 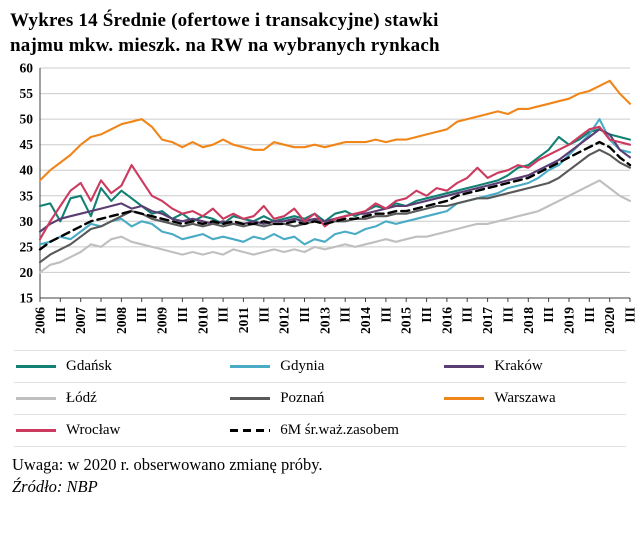 I want to click on legend-label-krakow: Kraków, so click(x=518, y=366).